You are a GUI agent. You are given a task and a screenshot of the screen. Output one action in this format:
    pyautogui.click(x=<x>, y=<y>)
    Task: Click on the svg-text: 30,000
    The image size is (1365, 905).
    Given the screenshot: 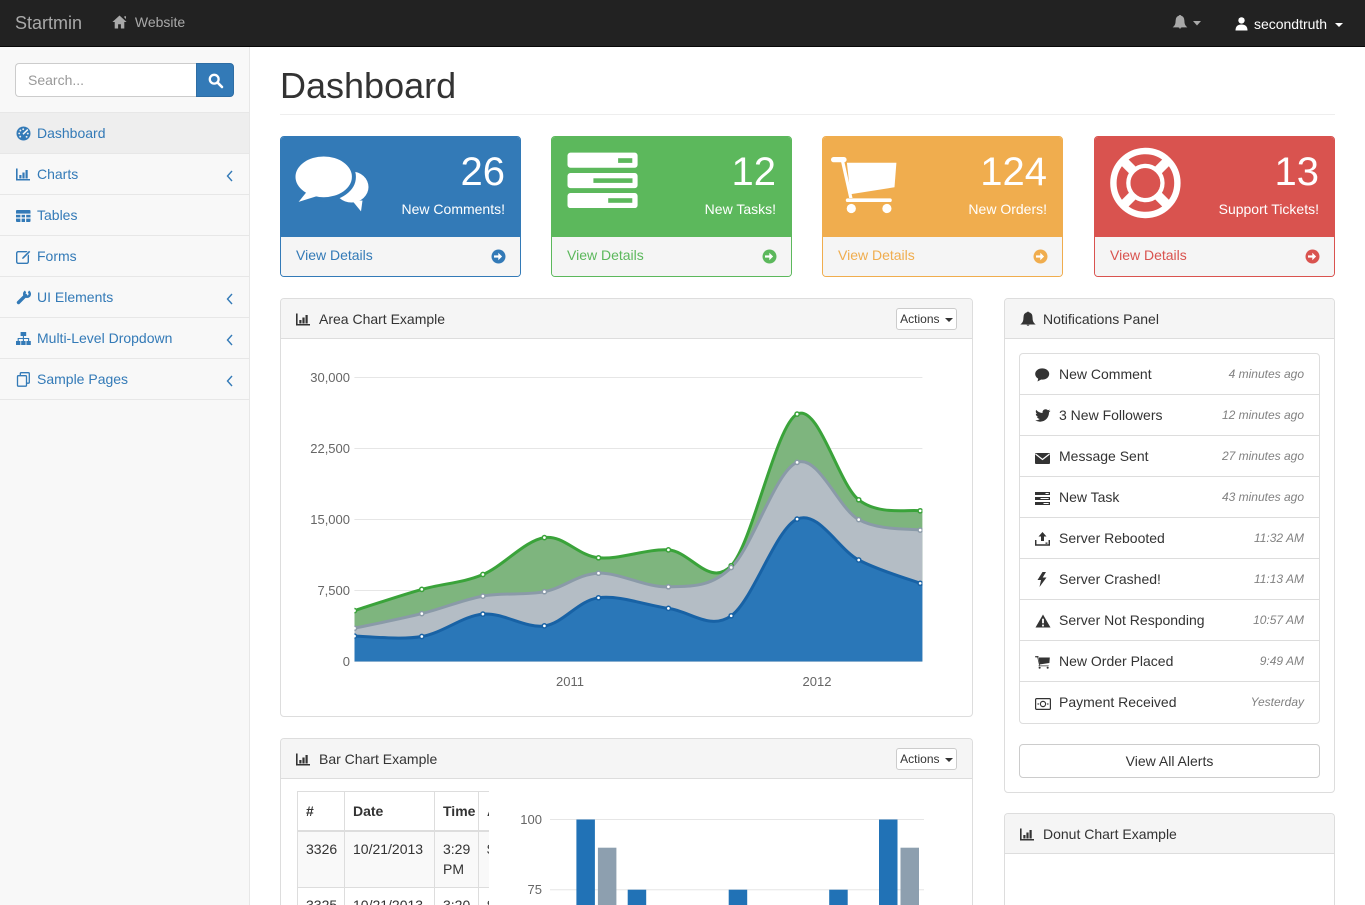 What is the action you would take?
    pyautogui.click(x=330, y=377)
    